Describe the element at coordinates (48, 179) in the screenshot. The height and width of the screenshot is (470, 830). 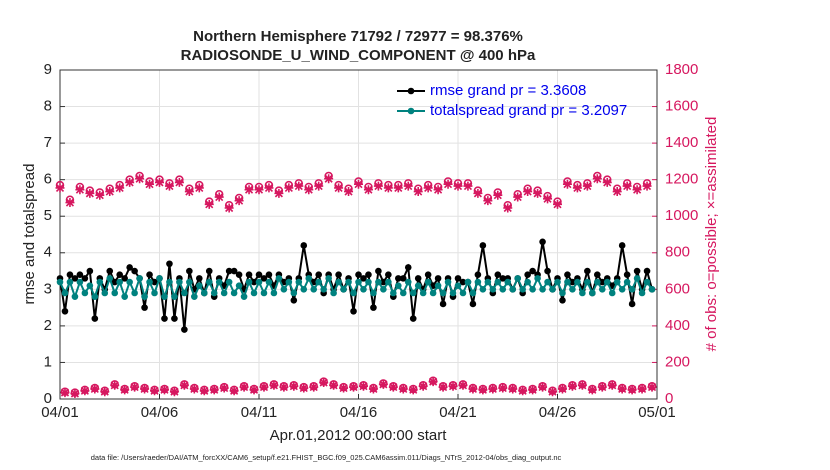
I see `y-tick-label: 6` at that location.